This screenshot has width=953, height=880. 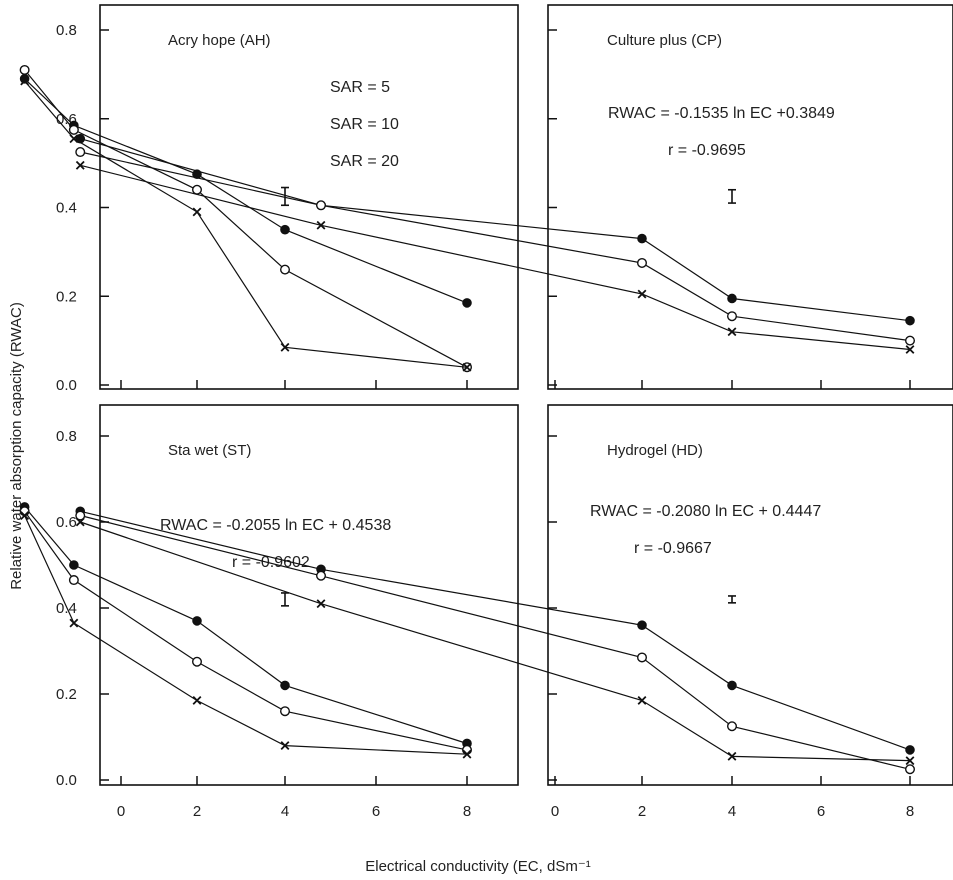 What do you see at coordinates (219, 40) in the screenshot?
I see `panel-title: Acry hope (AH)` at bounding box center [219, 40].